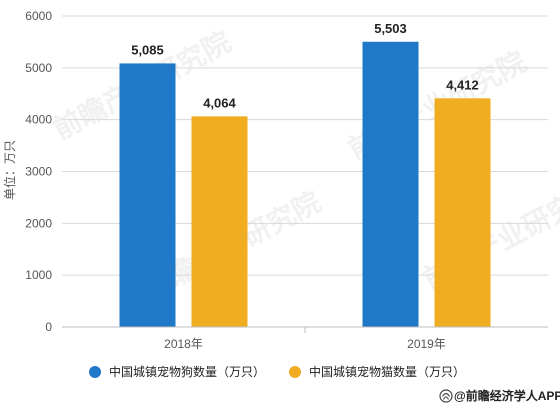 Image resolution: width=560 pixels, height=409 pixels. Describe the element at coordinates (38, 172) in the screenshot. I see `y-tick-label: 3000` at that location.